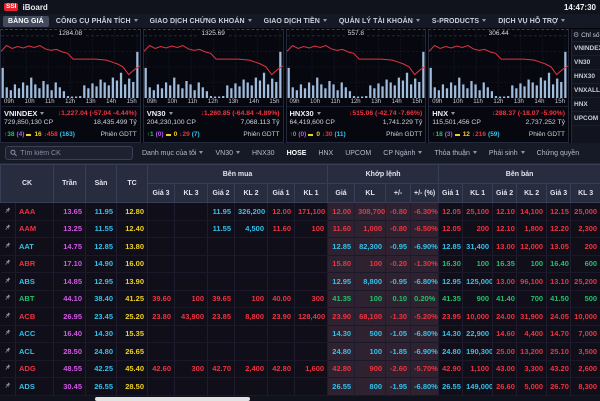 The image size is (600, 401). I want to click on cell-ask-price-2: 24.00, so click(505, 316).